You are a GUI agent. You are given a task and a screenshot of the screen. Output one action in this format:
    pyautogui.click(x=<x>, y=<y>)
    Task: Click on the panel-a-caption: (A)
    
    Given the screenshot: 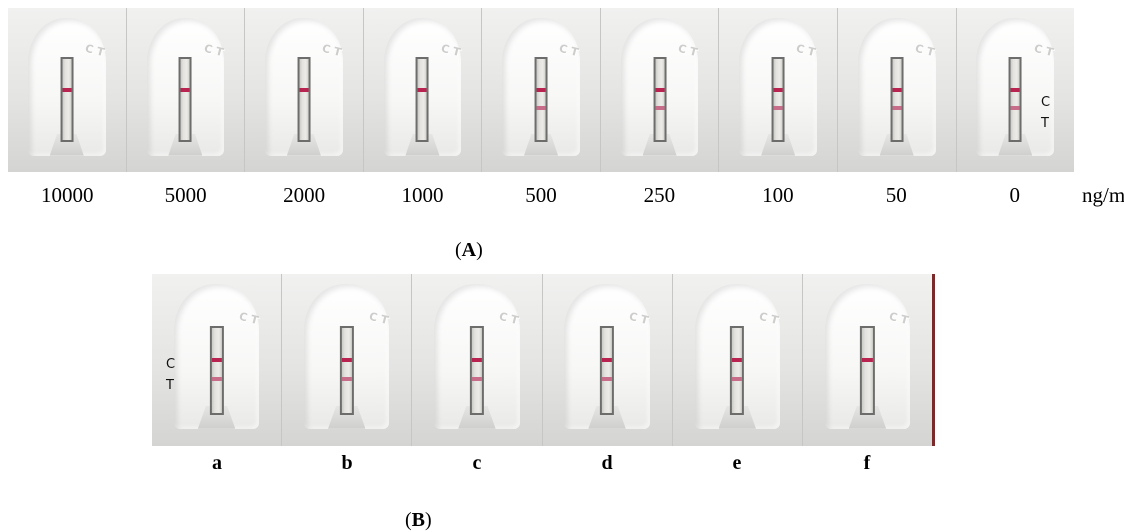 What is the action you would take?
    pyautogui.click(x=469, y=250)
    